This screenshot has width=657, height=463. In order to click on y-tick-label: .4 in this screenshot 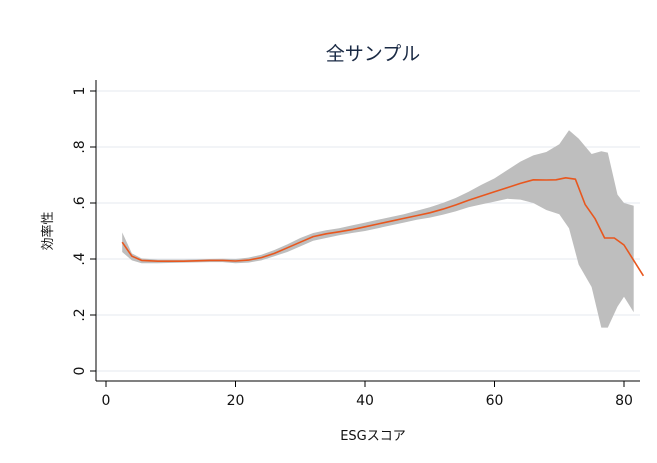, I will do `click(80, 258)`.